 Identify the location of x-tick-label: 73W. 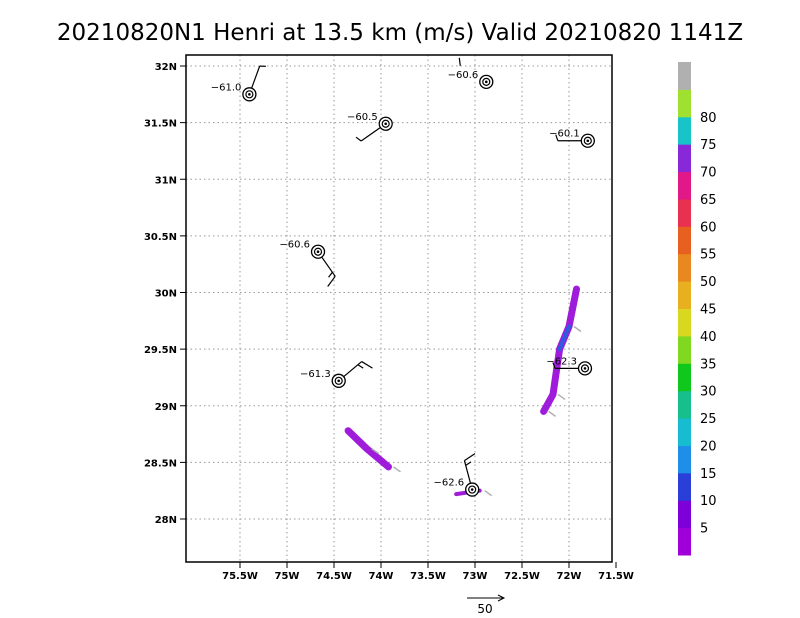
(475, 576).